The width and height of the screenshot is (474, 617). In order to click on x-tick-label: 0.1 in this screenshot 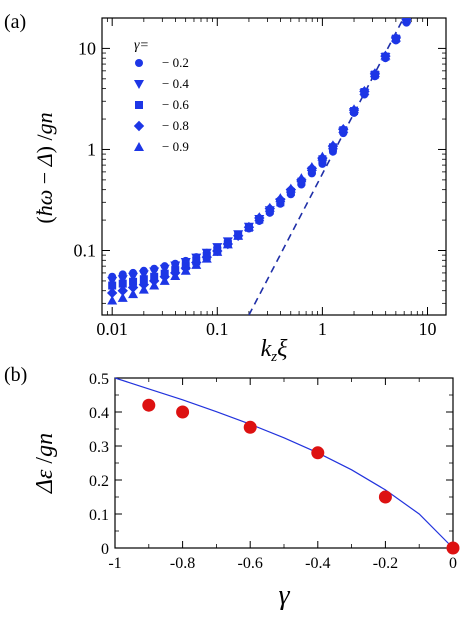, I will do `click(217, 329)`.